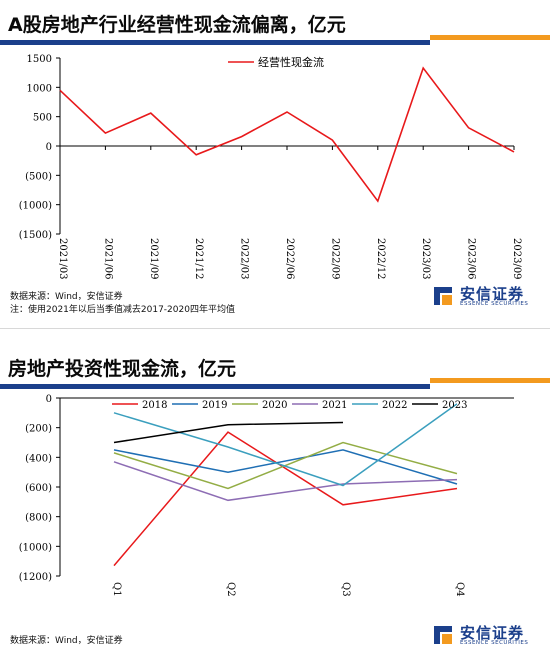 This screenshot has width=550, height=656. What do you see at coordinates (459, 589) in the screenshot?
I see `x-tick-label: Q4` at bounding box center [459, 589].